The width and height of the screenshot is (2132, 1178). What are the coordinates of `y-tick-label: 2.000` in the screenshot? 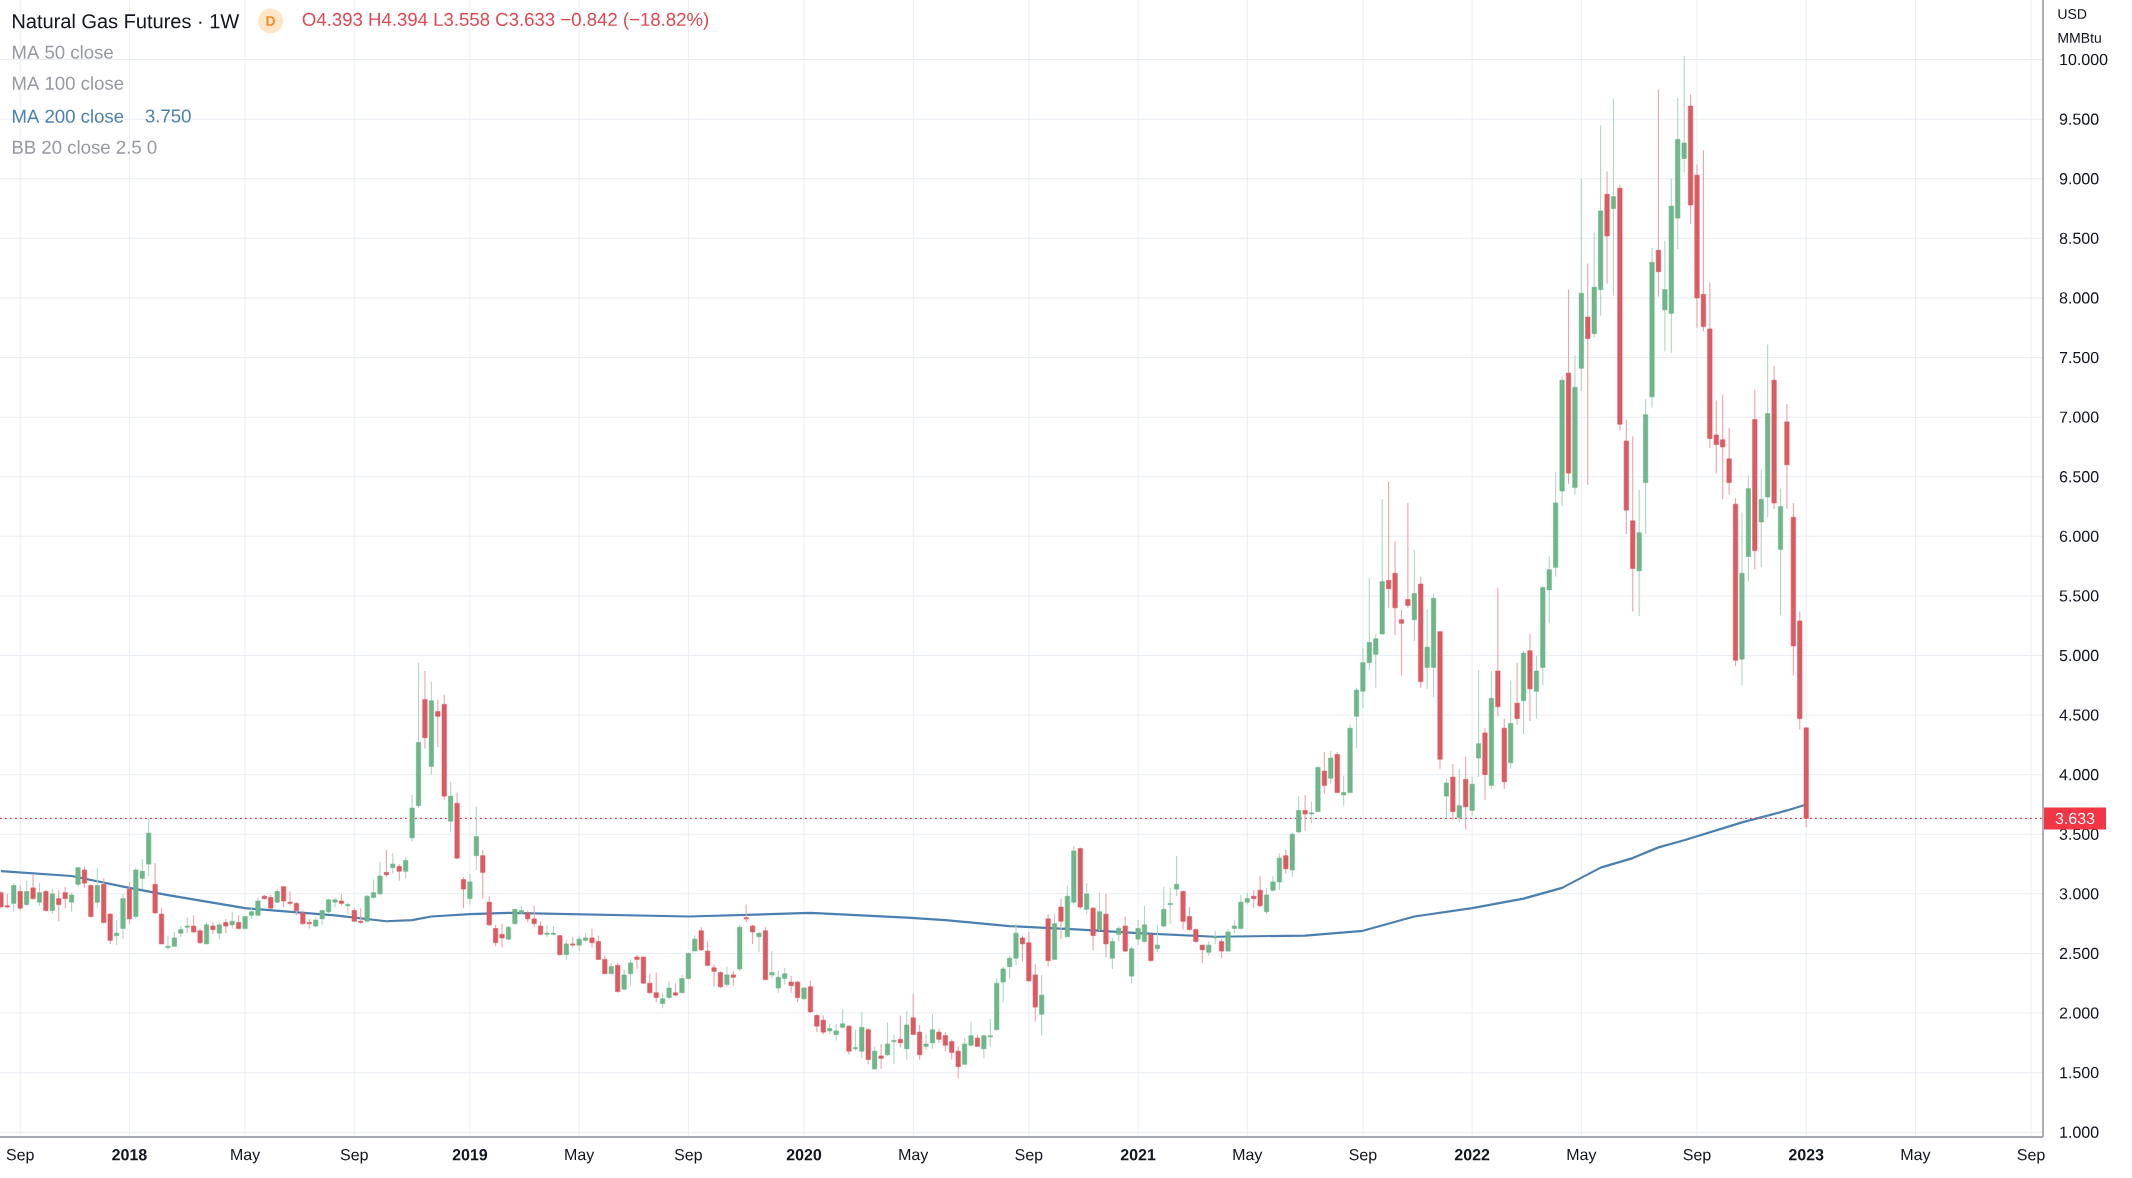 It's located at (2079, 1013).